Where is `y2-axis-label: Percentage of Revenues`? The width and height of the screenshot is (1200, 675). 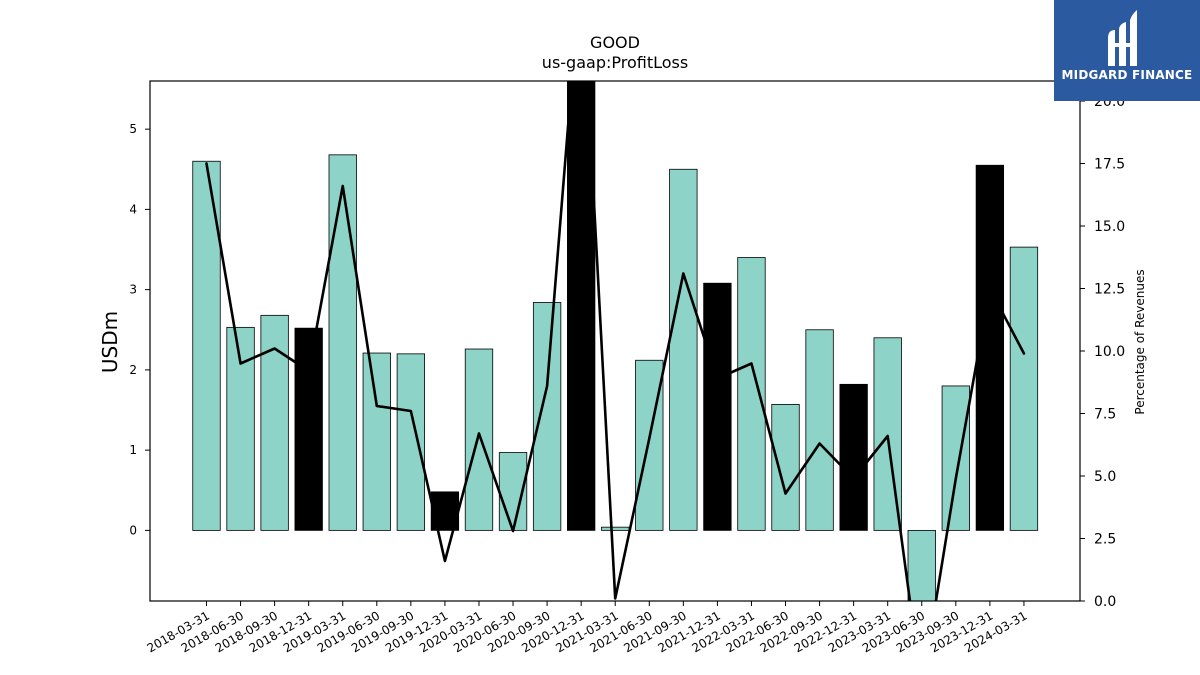 y2-axis-label: Percentage of Revenues is located at coordinates (1140, 341).